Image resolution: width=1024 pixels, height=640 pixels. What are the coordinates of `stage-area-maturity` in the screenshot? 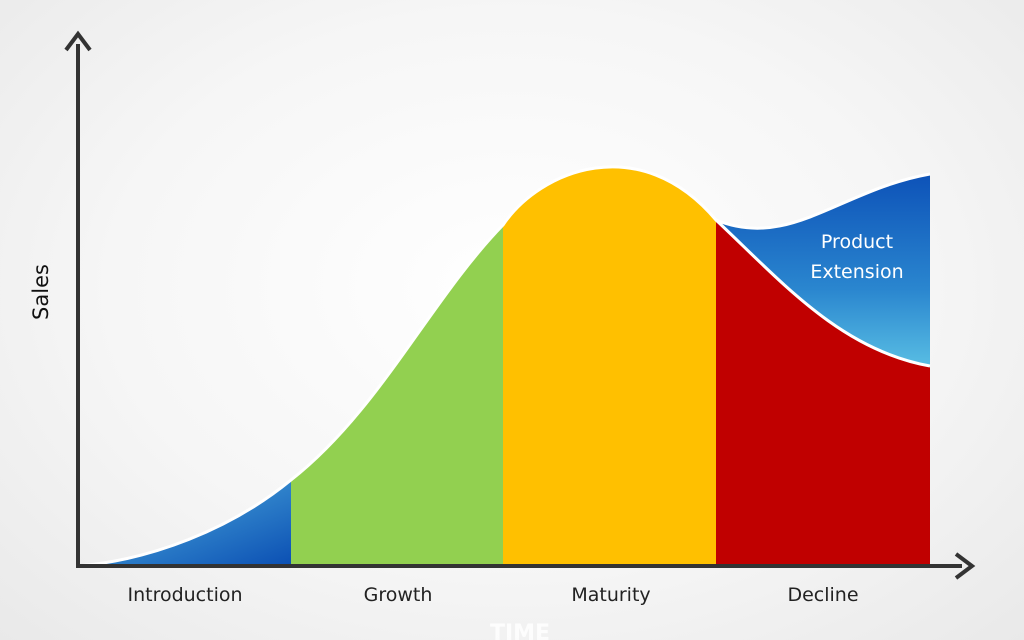 It's located at (609, 366).